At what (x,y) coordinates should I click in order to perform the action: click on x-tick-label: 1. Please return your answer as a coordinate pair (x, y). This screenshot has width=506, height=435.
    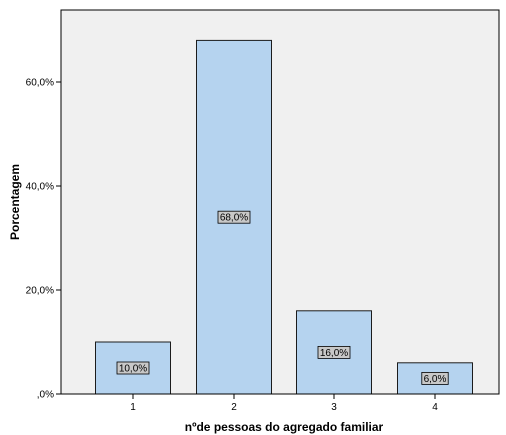
    Looking at the image, I should click on (133, 407).